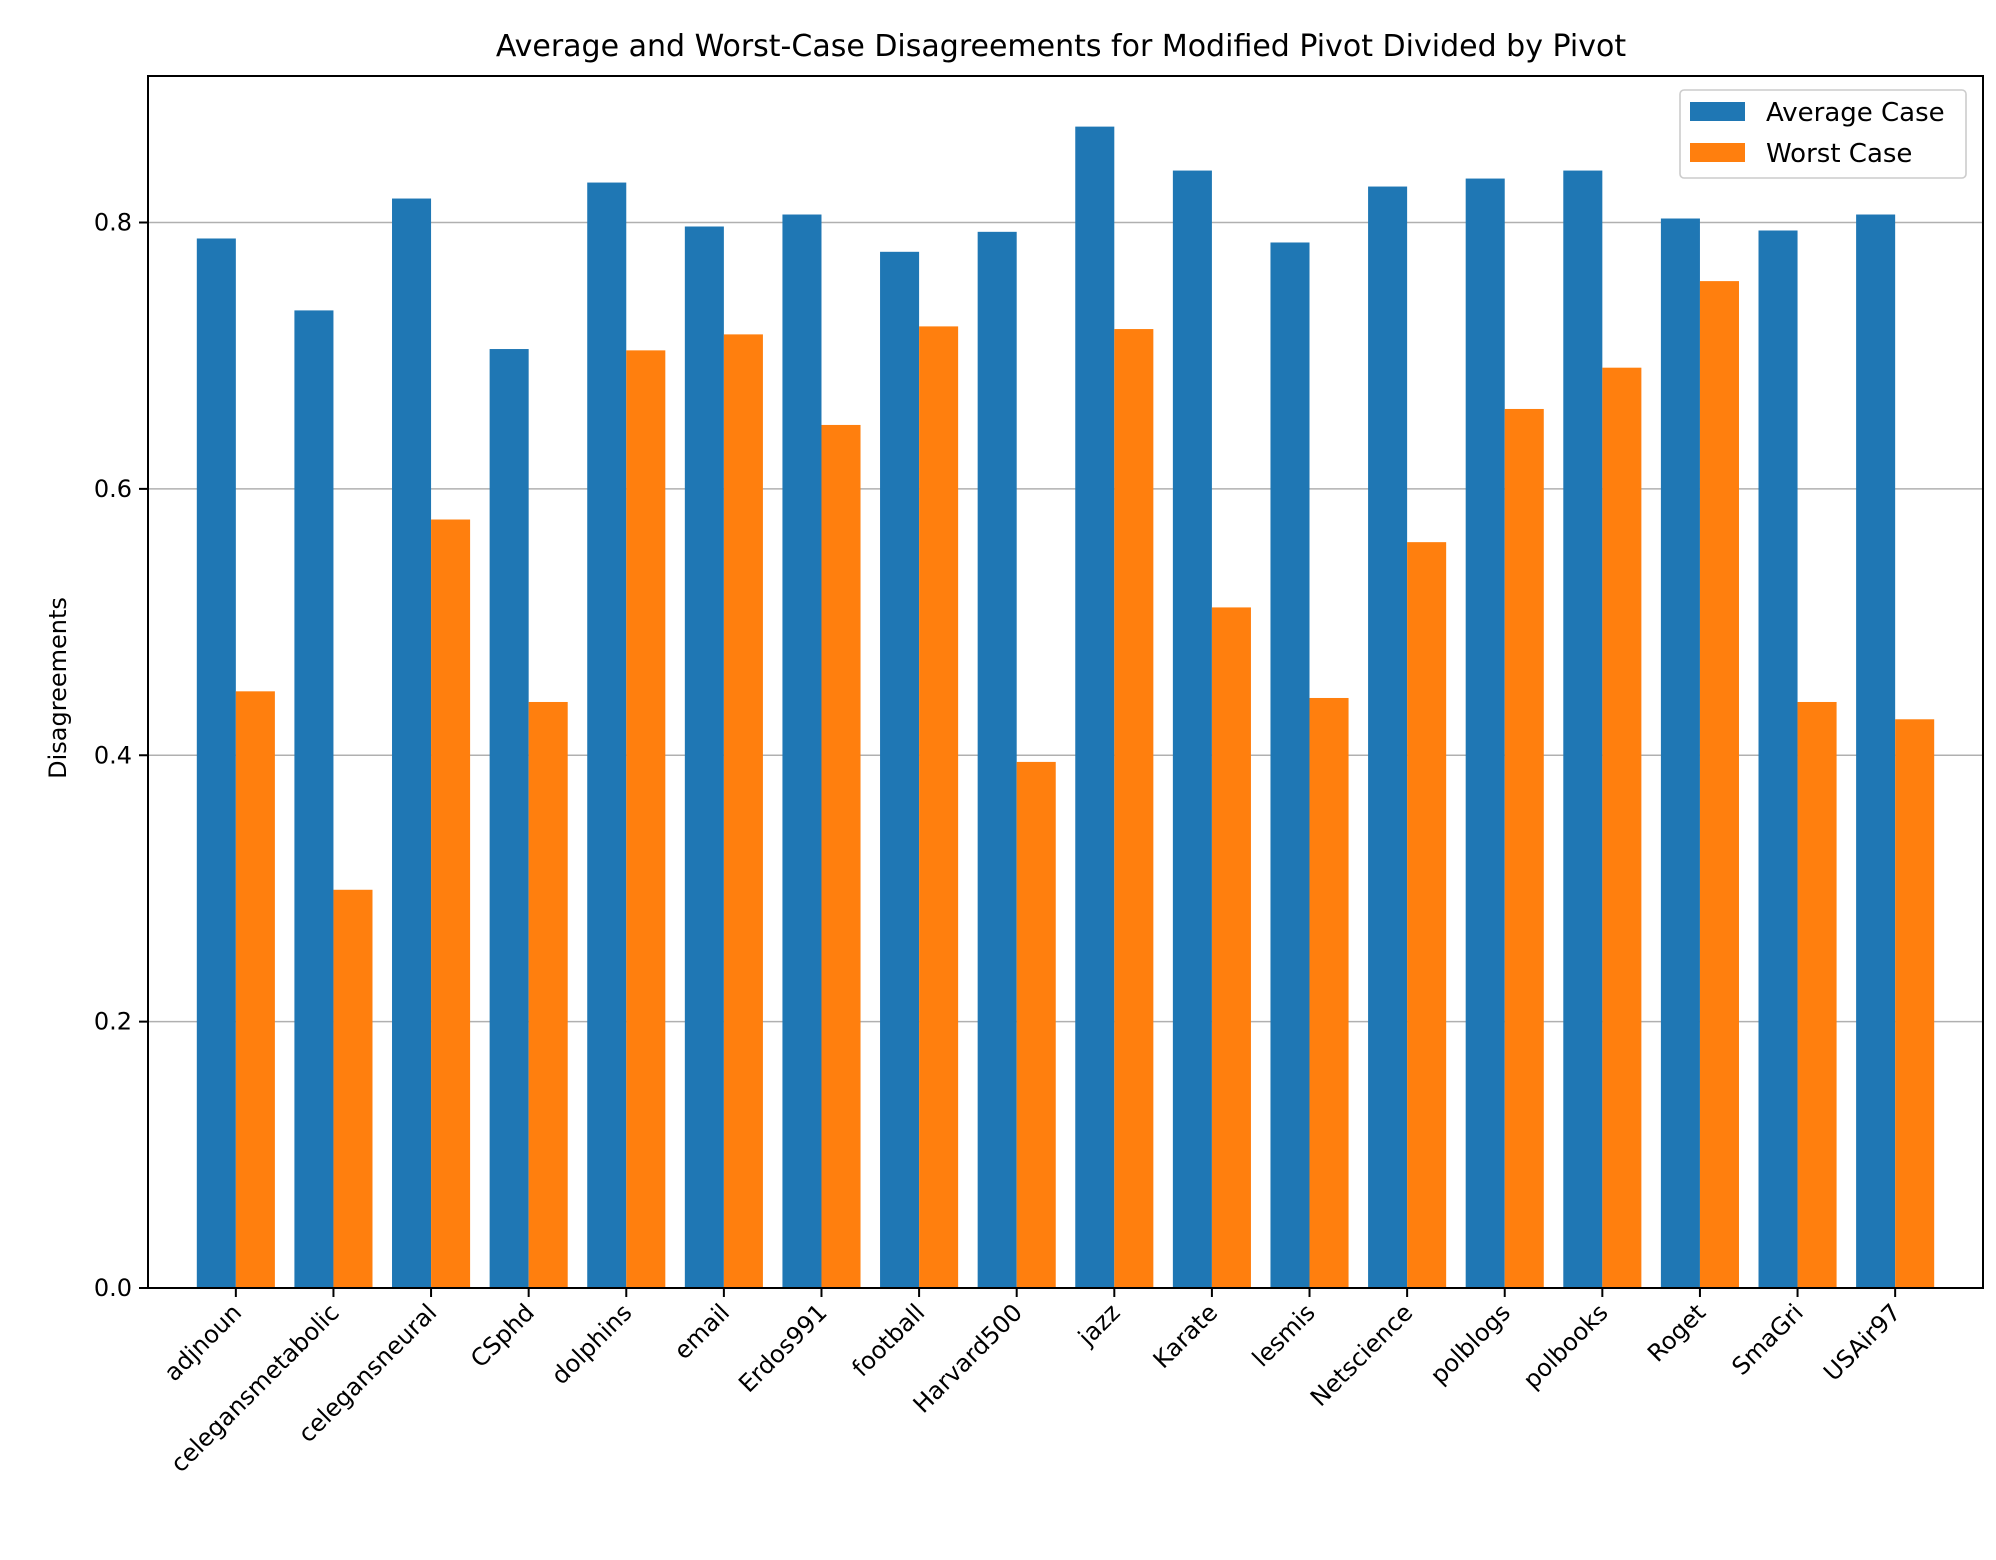  What do you see at coordinates (1388, 737) in the screenshot?
I see `bar-average-Netscience` at bounding box center [1388, 737].